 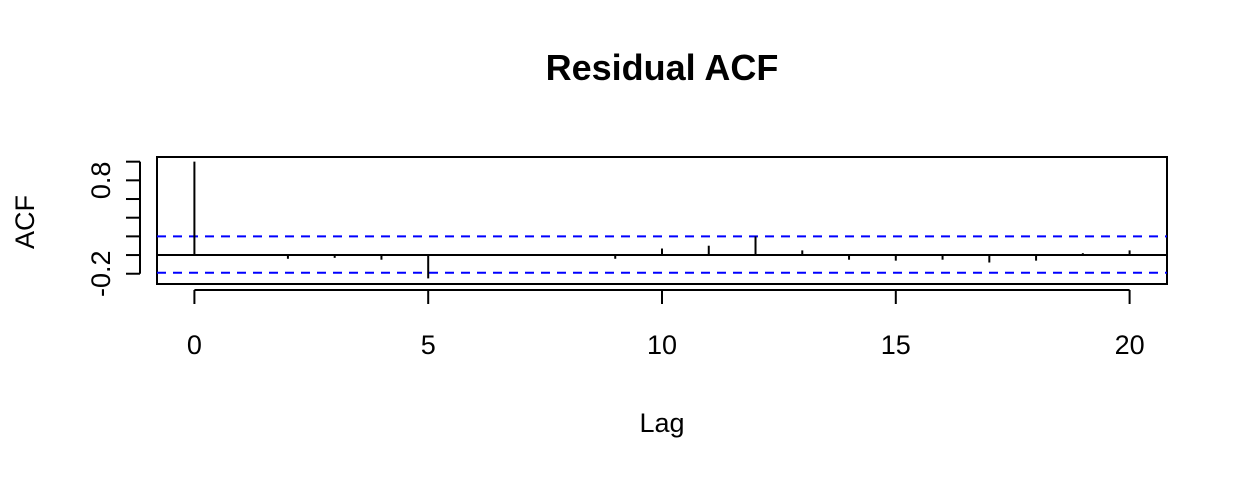 What do you see at coordinates (101, 181) in the screenshot?
I see `y-tick-label-5: 0.8` at bounding box center [101, 181].